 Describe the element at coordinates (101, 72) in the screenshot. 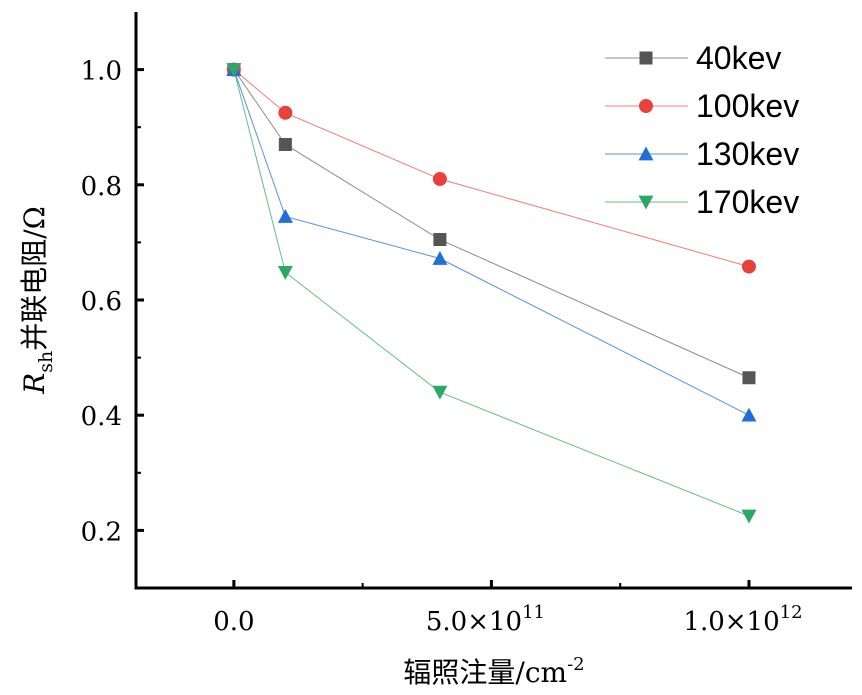

I see `y-tick-label: 1.0` at that location.